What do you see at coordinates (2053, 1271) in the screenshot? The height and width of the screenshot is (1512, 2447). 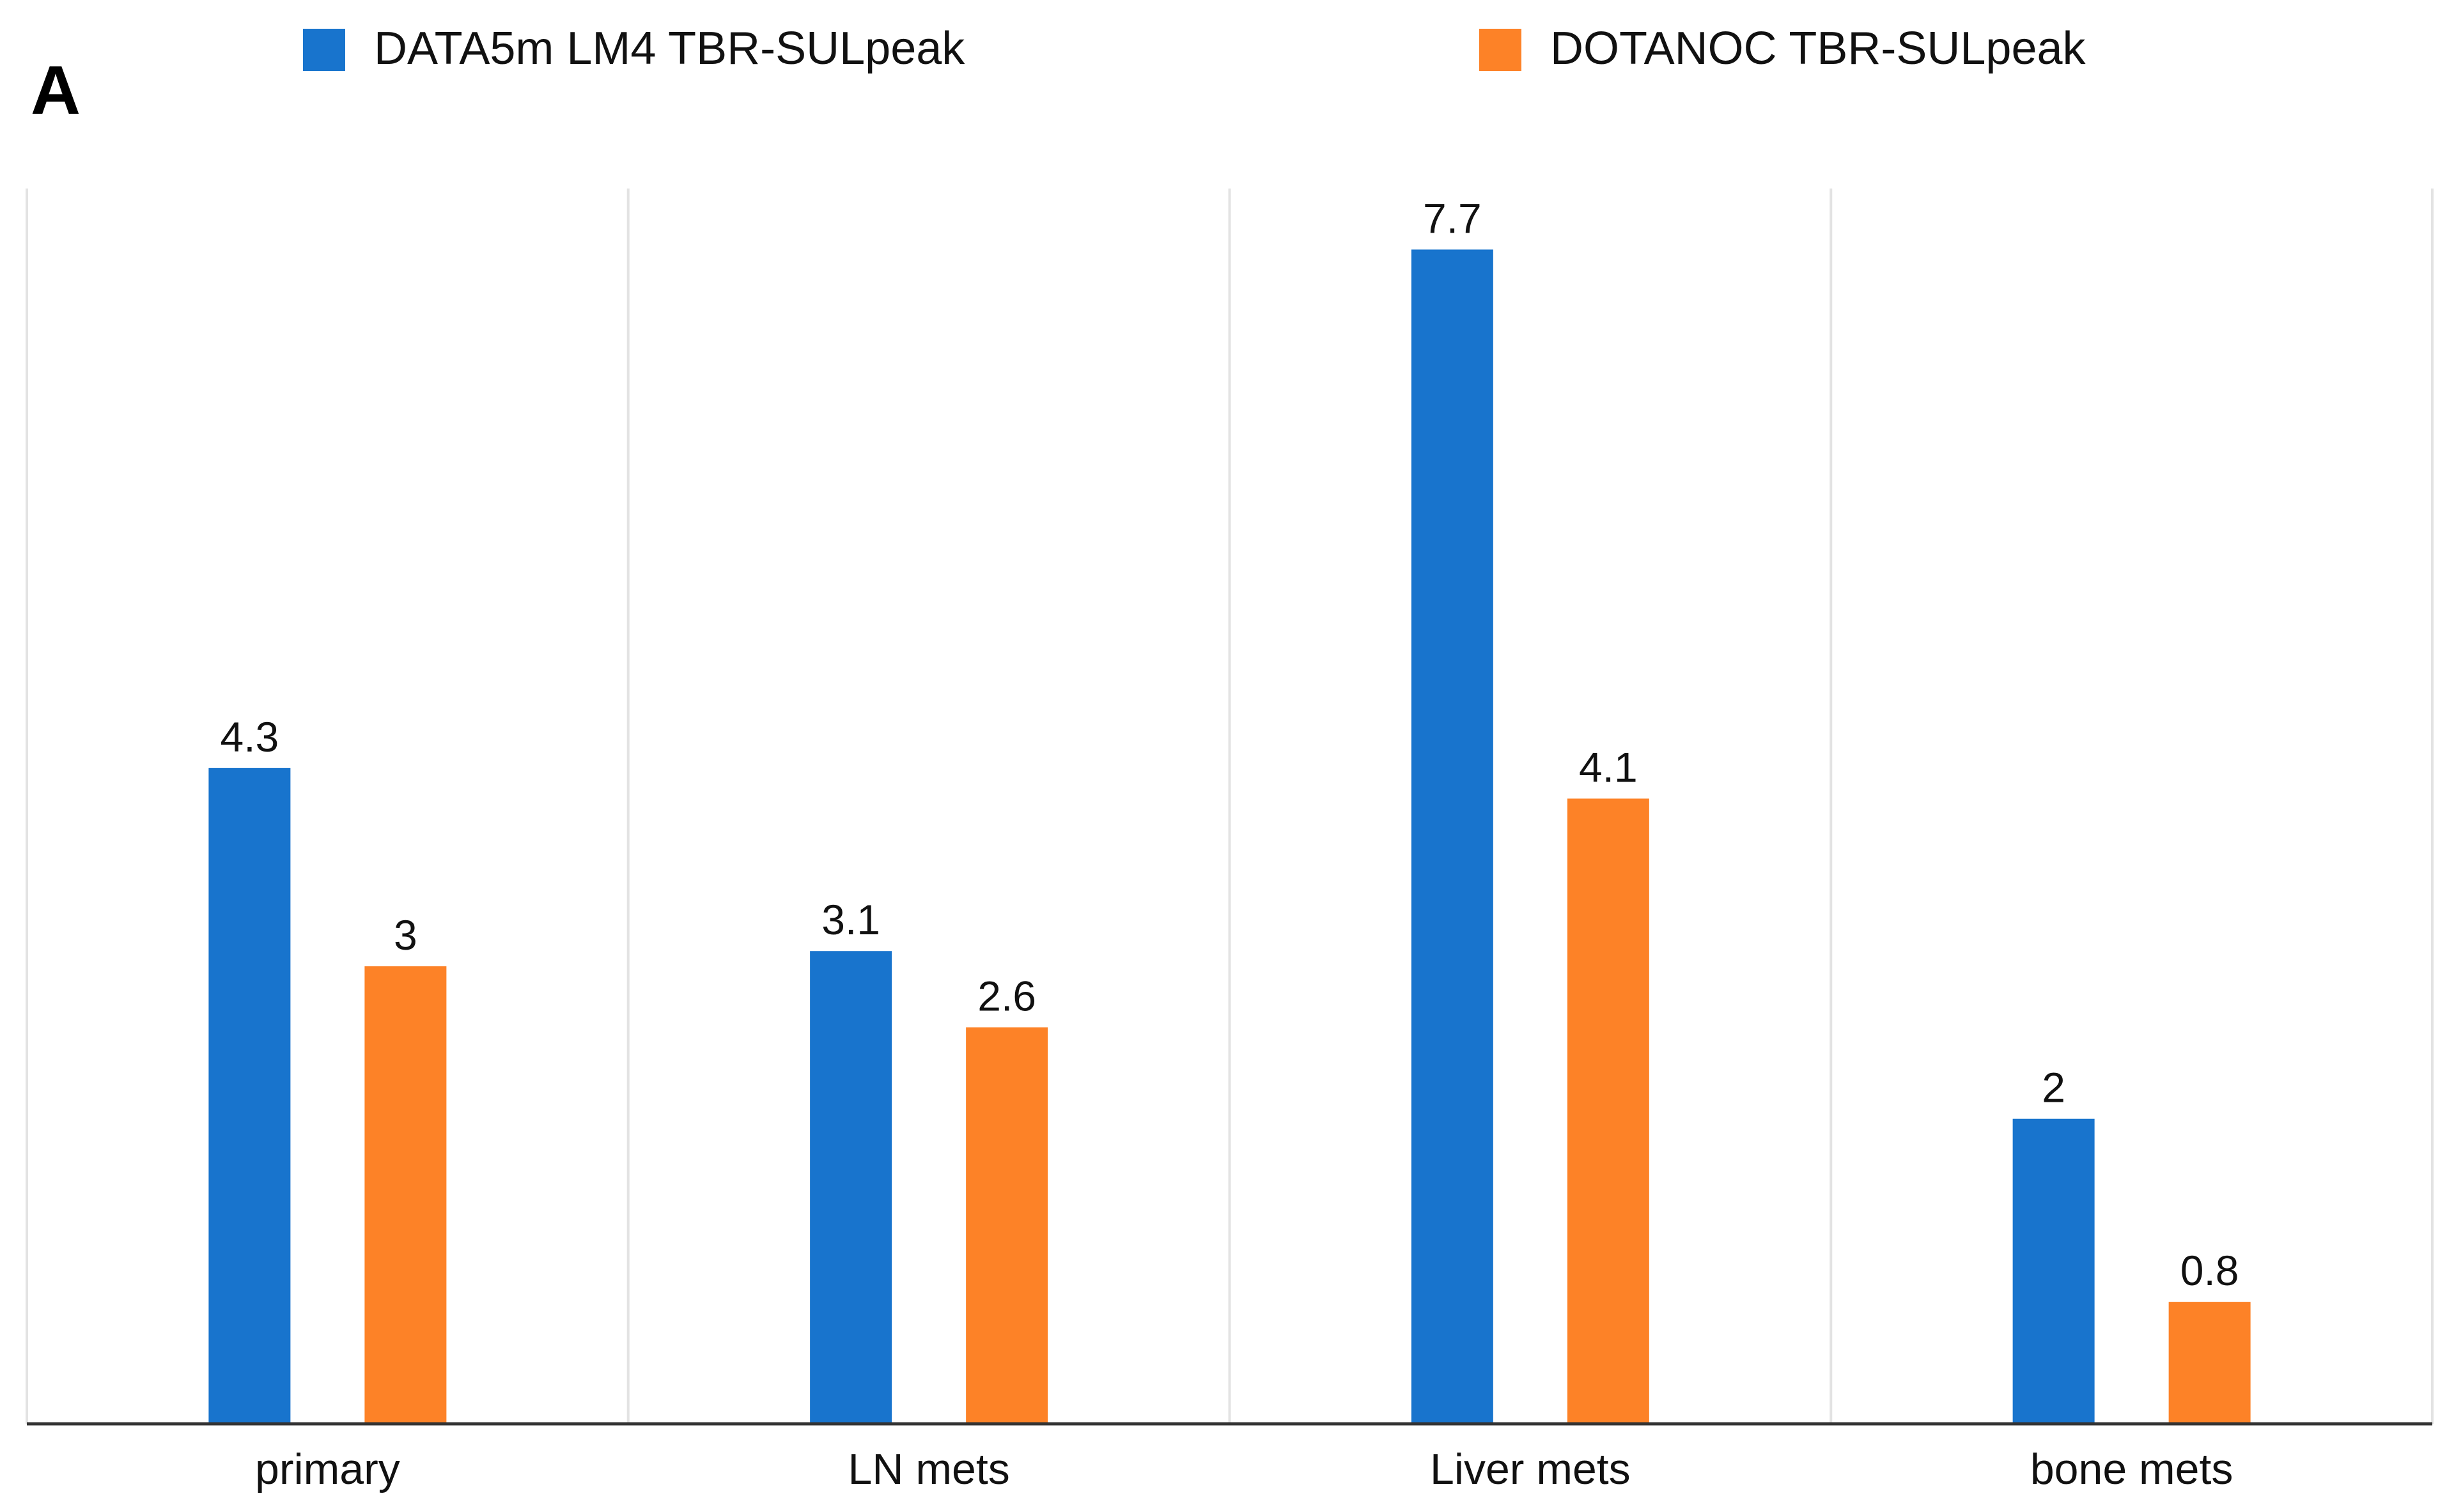 I see `bar-data5m-lm4-tbr-sulpeak-bone-mets` at bounding box center [2053, 1271].